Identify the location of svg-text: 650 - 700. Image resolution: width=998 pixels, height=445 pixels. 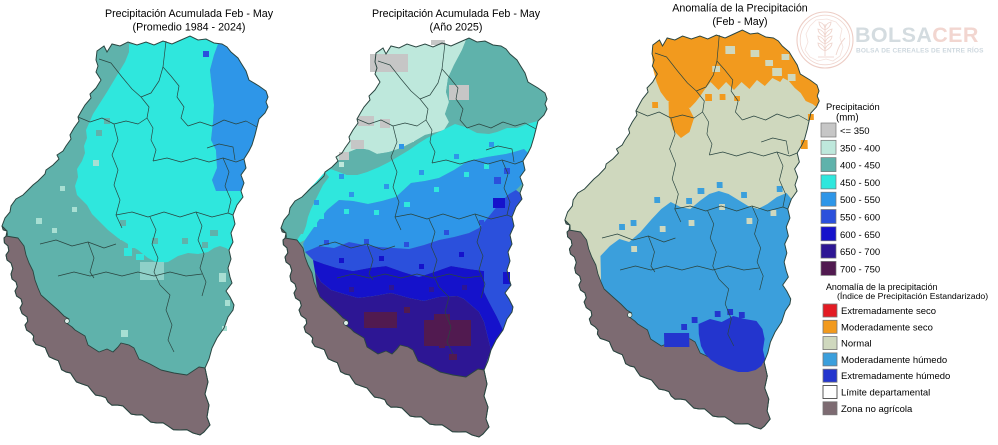
(860, 252).